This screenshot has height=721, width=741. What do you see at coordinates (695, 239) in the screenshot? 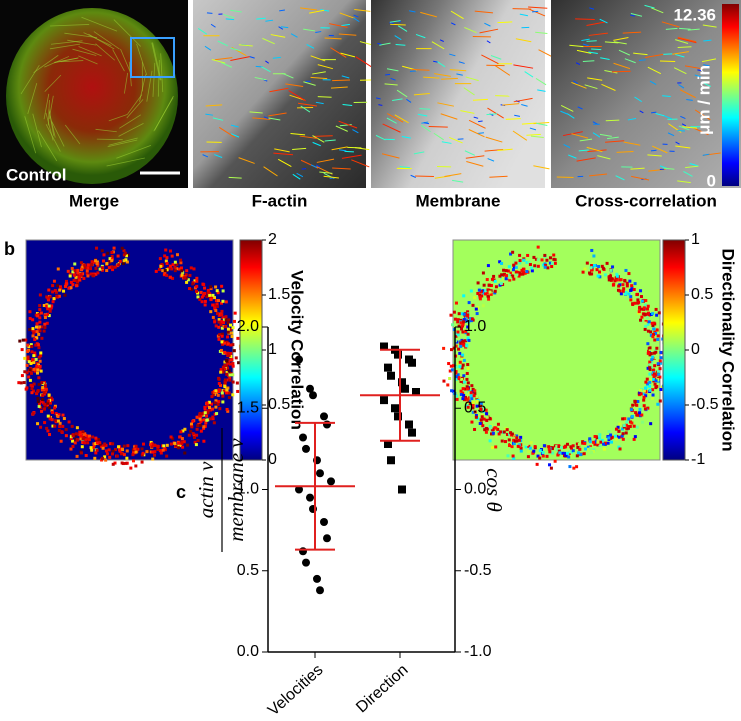
I see `colorbar-tick-label: 1` at bounding box center [695, 239].